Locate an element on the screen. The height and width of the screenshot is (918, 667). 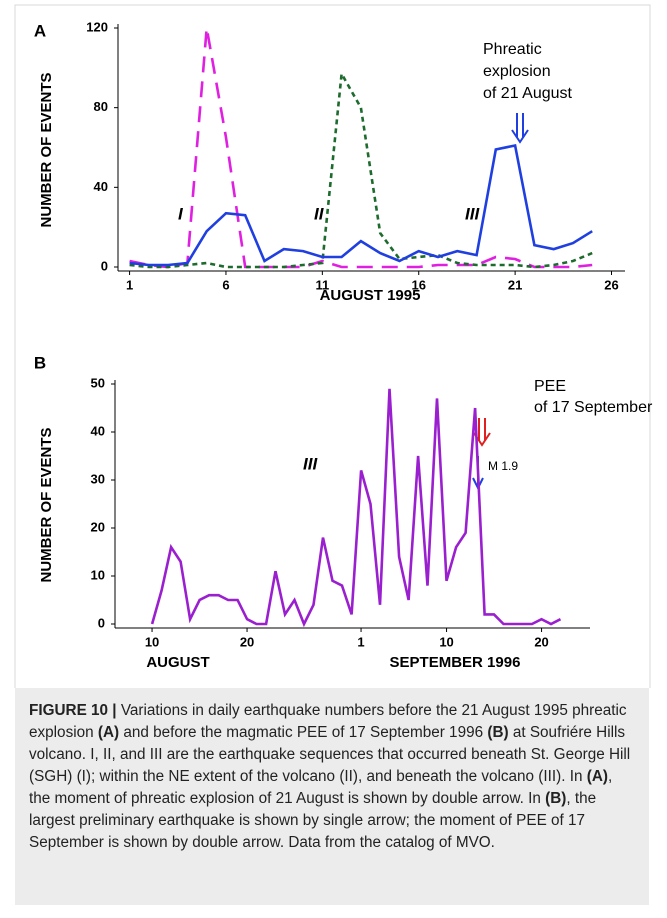
annotation: explosion is located at coordinates (517, 71).